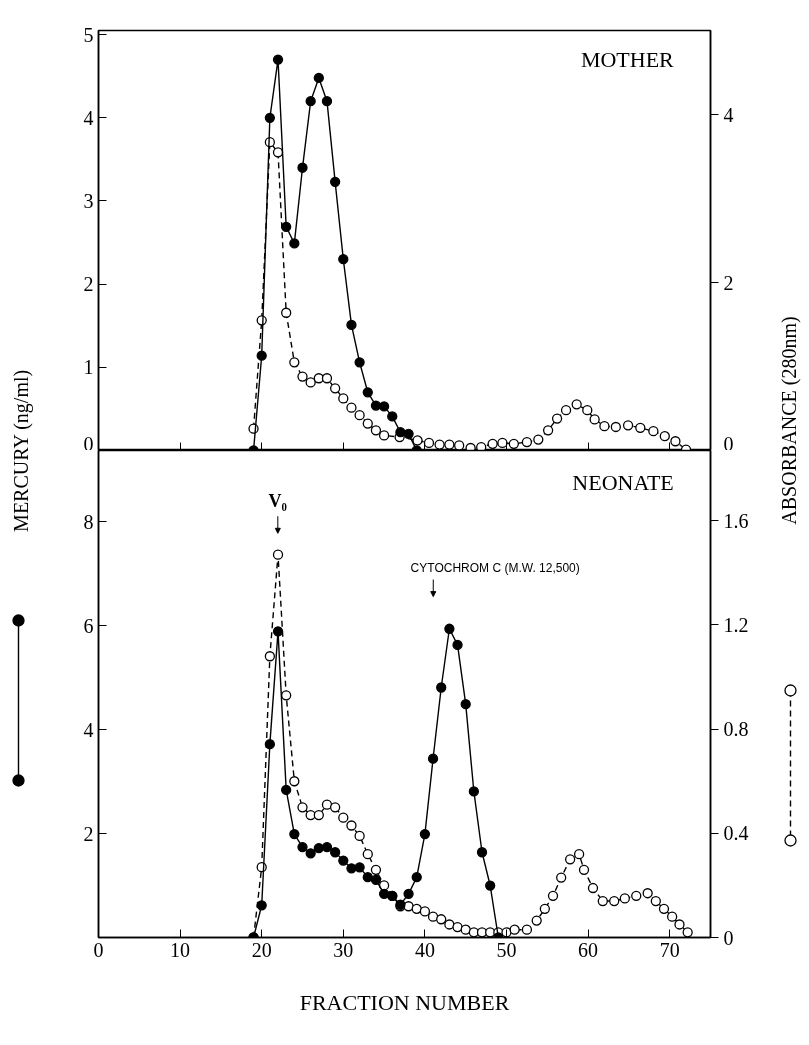  What do you see at coordinates (506, 949) in the screenshot?
I see `x-tick-label: 50` at bounding box center [506, 949].